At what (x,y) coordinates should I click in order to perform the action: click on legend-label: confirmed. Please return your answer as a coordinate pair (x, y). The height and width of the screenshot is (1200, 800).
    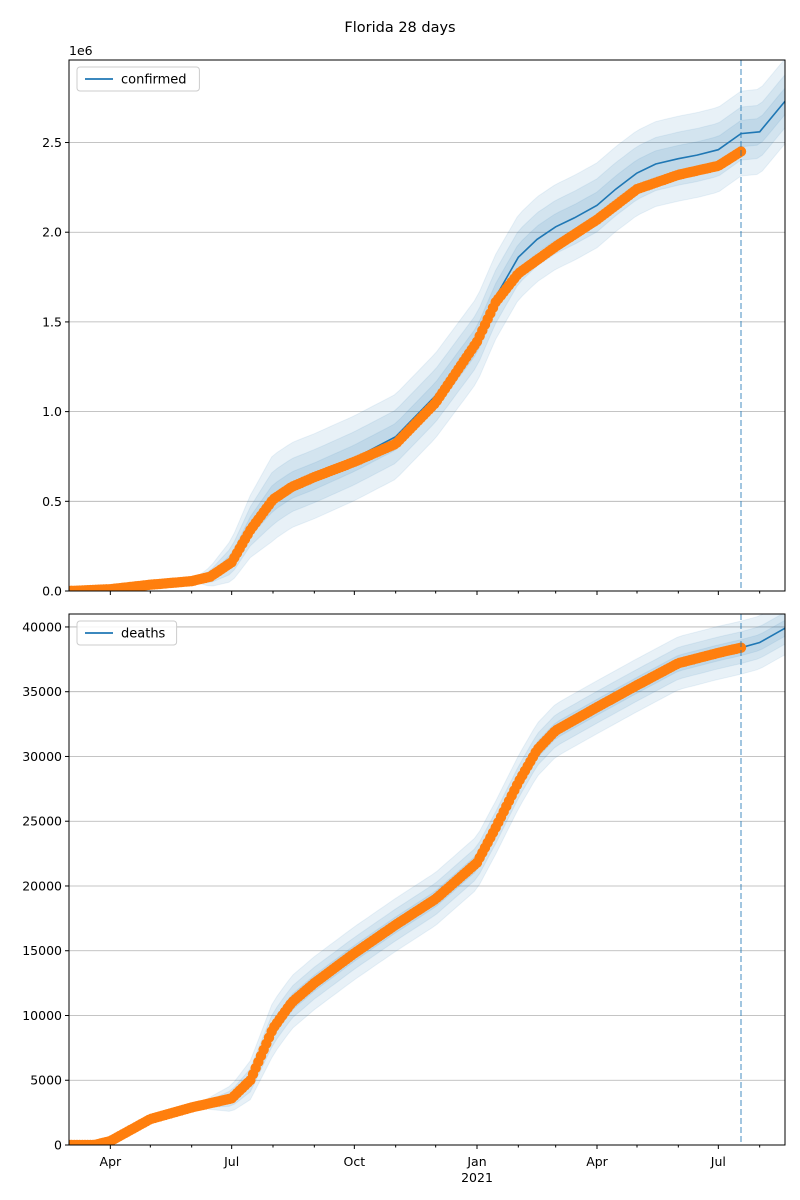
    Looking at the image, I should click on (154, 80).